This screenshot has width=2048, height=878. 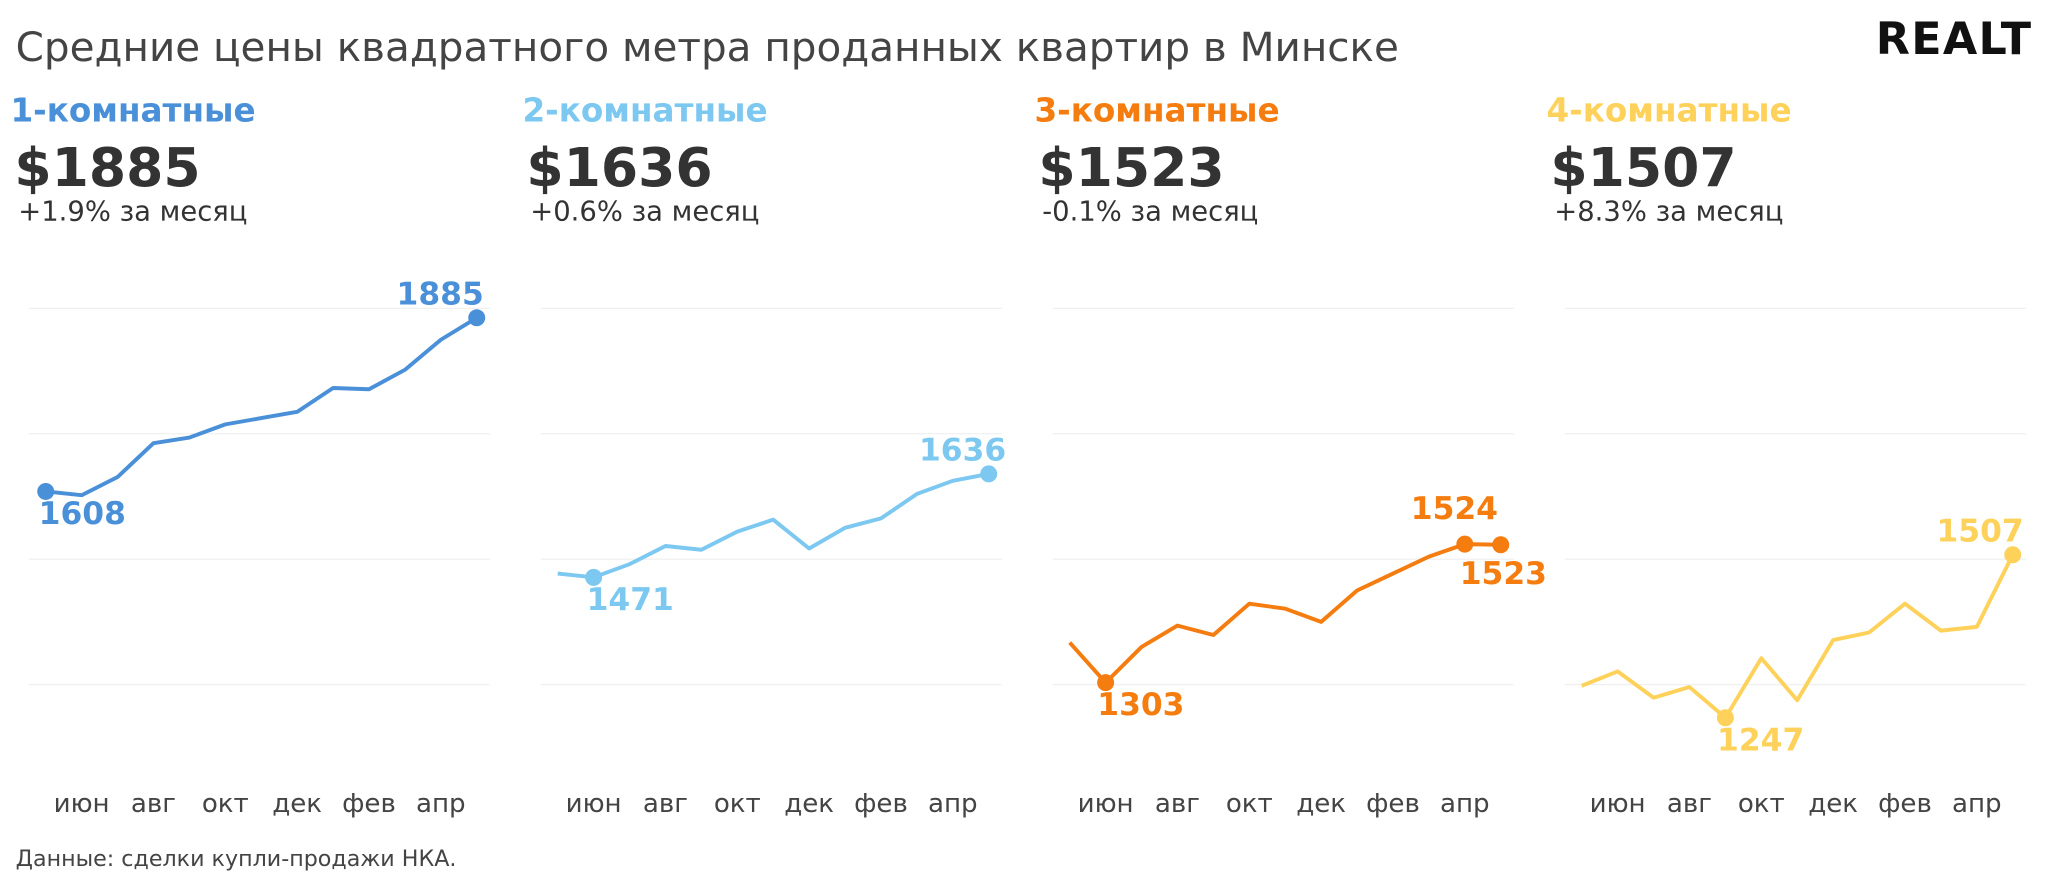 What do you see at coordinates (1156, 110) in the screenshot?
I see `panel-title: 3-комнатные` at bounding box center [1156, 110].